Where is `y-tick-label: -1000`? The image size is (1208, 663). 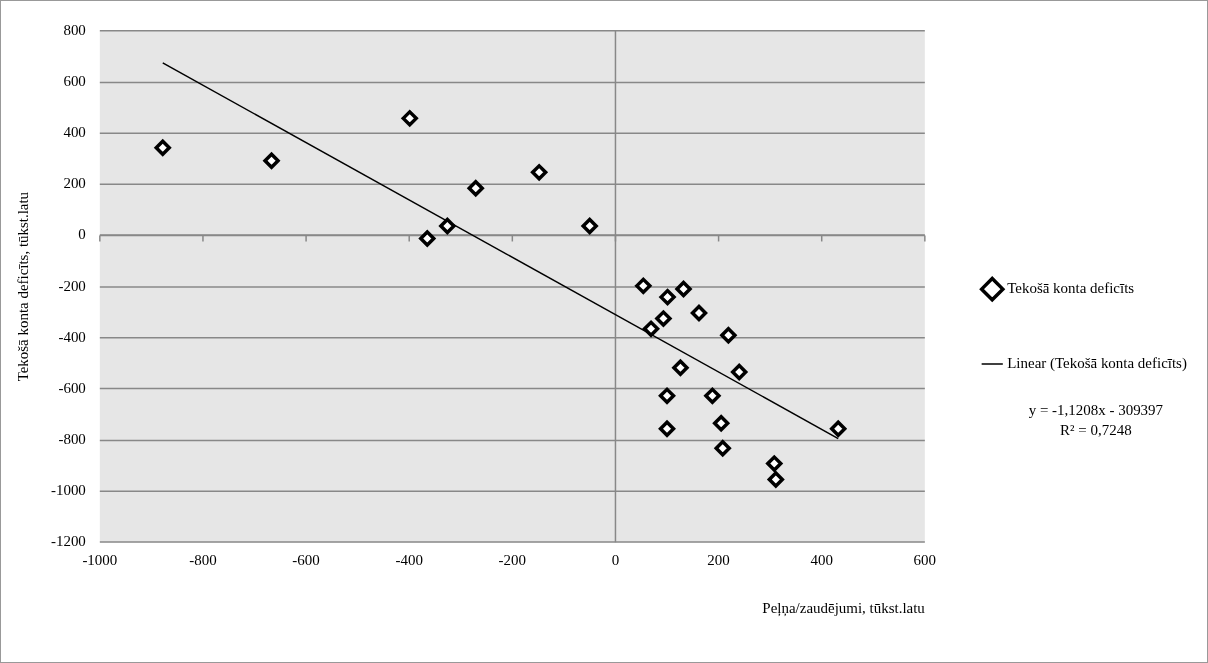
y-tick-label: -1000 is located at coordinates (68, 490).